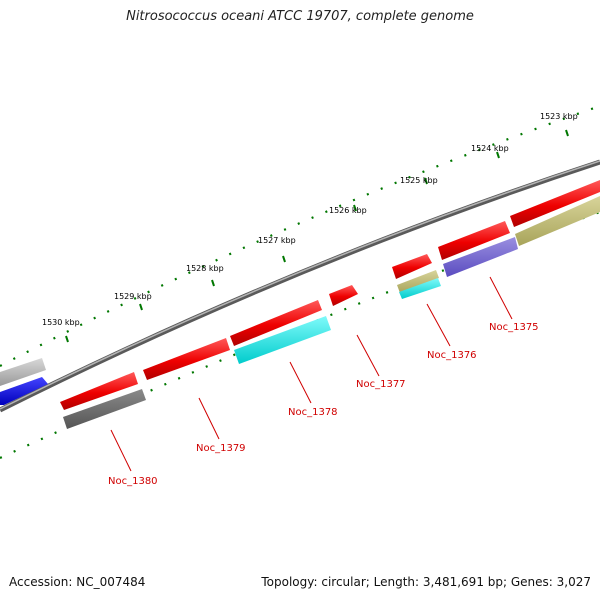  What do you see at coordinates (277, 240) in the screenshot?
I see `scale-label-1527: 1527 kbp` at bounding box center [277, 240].